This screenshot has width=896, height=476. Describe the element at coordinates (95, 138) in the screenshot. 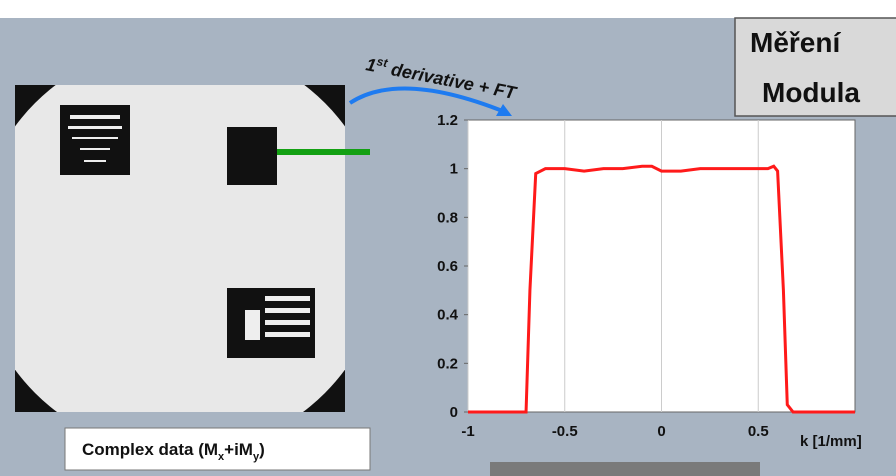

I see `target-dots` at that location.